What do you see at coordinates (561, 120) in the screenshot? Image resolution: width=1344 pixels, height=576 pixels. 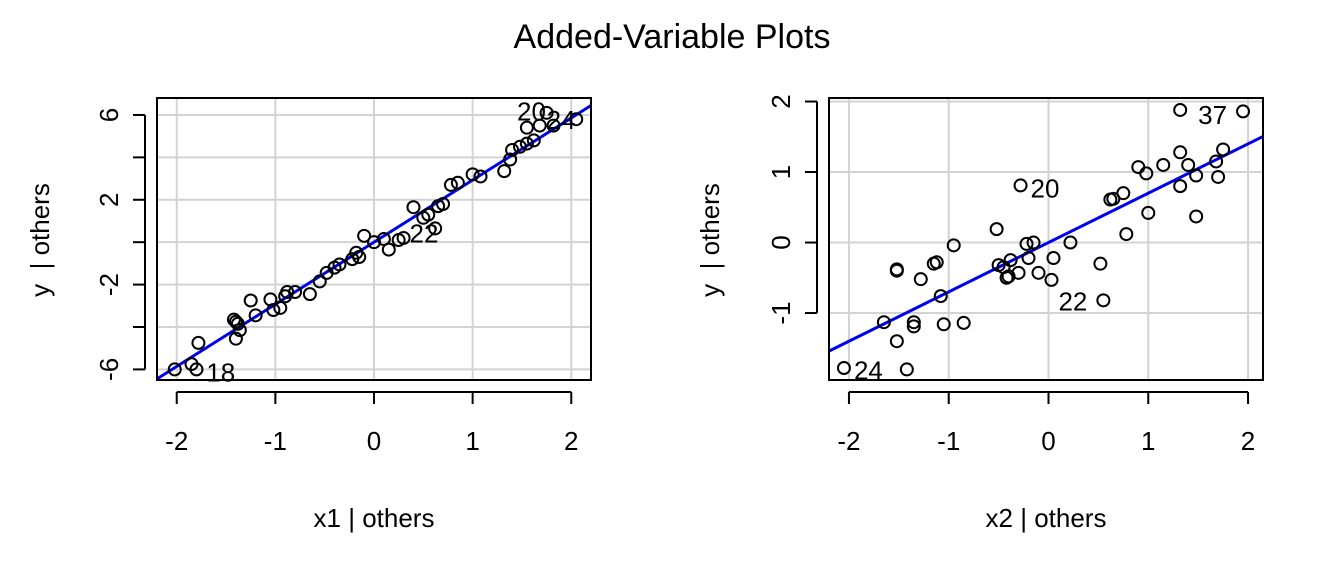 I see `point-label-24: 24` at bounding box center [561, 120].